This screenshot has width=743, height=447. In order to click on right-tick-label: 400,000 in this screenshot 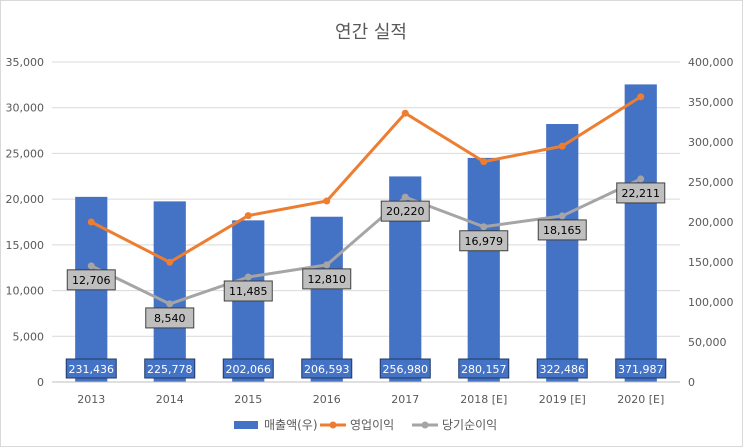, I will do `click(711, 62)`.